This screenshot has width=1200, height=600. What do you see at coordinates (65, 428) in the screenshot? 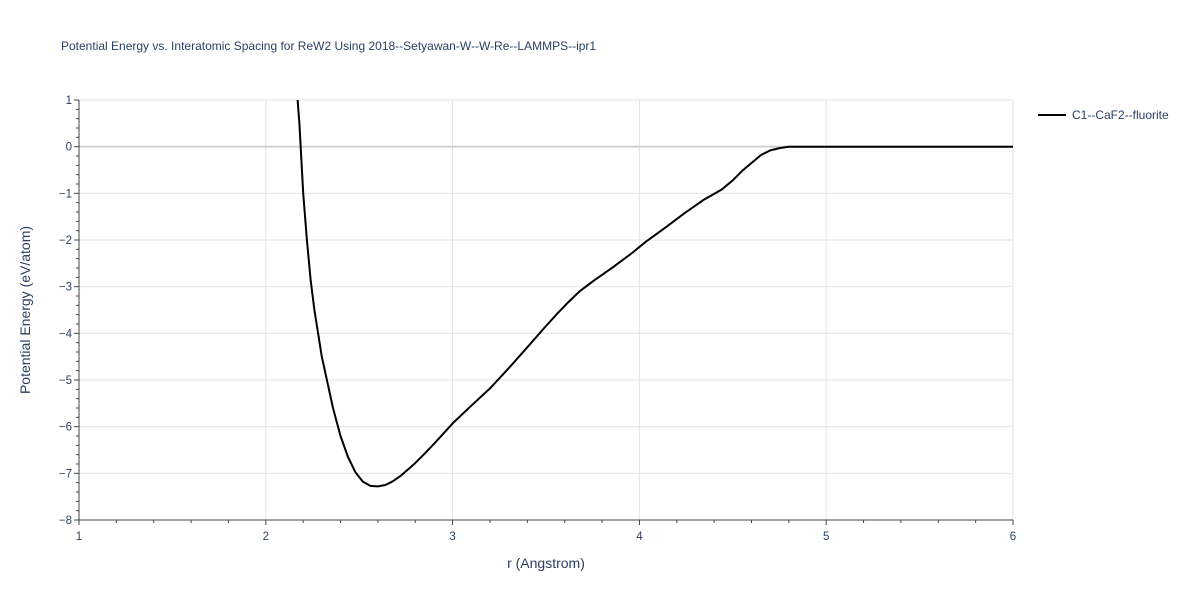
I see `y-tick-label: −6` at bounding box center [65, 428].